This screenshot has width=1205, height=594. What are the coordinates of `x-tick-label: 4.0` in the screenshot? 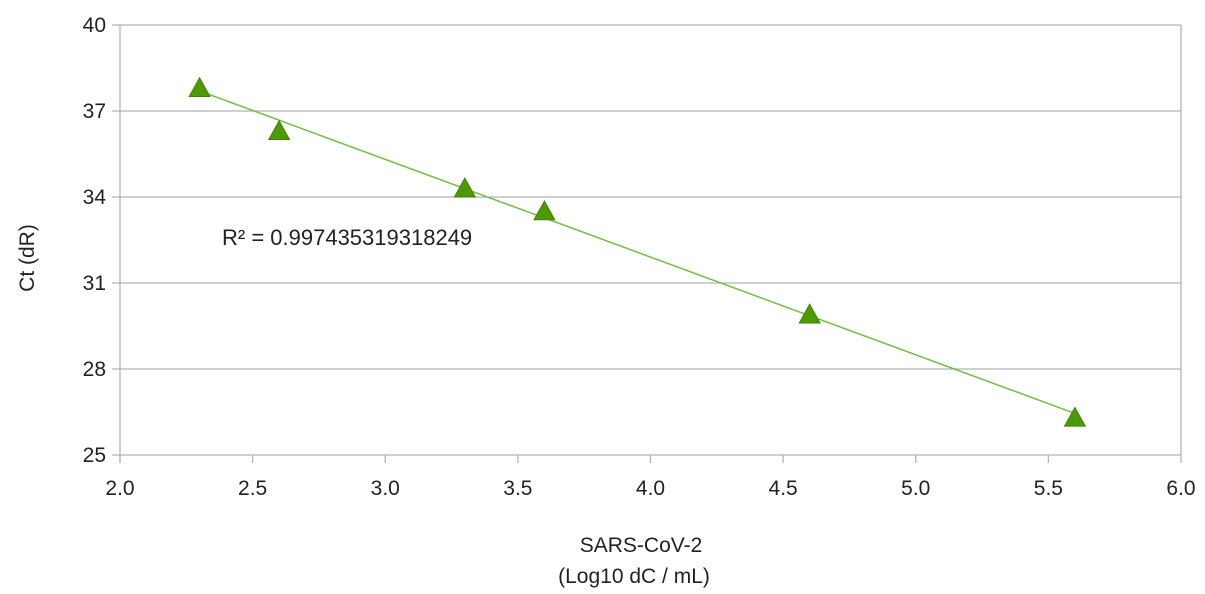 It's located at (650, 488).